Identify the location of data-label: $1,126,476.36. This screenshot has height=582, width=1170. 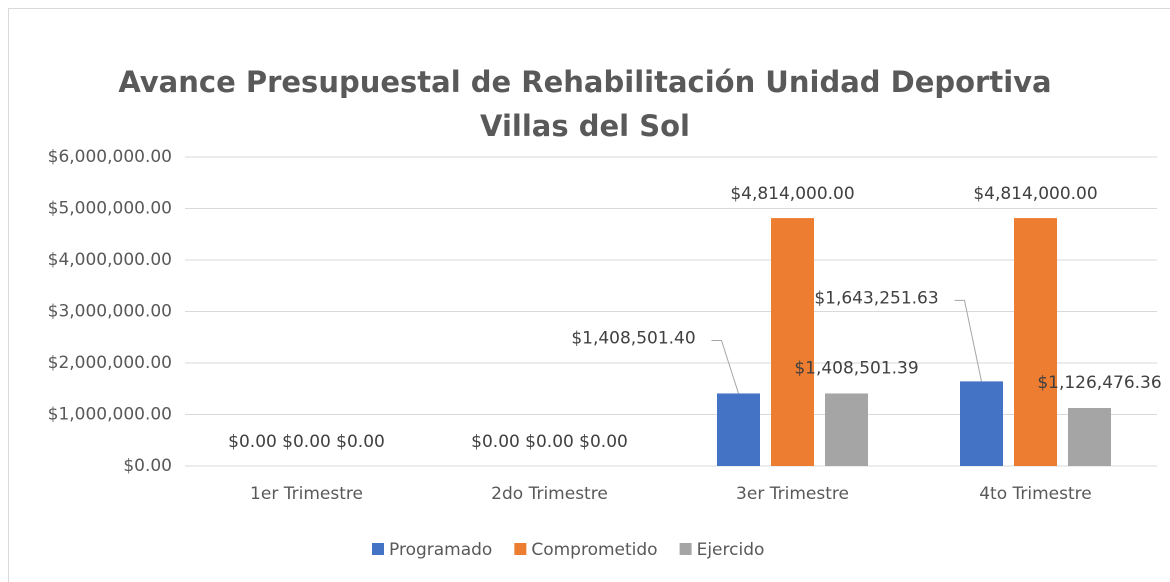
(1099, 383).